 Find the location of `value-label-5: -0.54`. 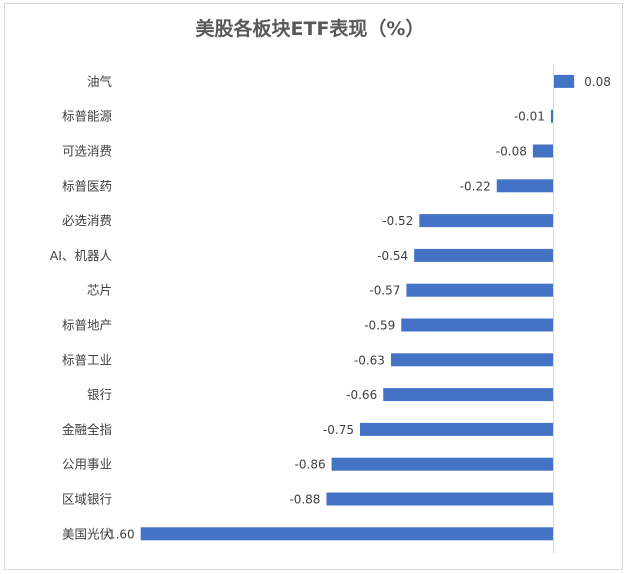

value-label-5: -0.54 is located at coordinates (392, 256).